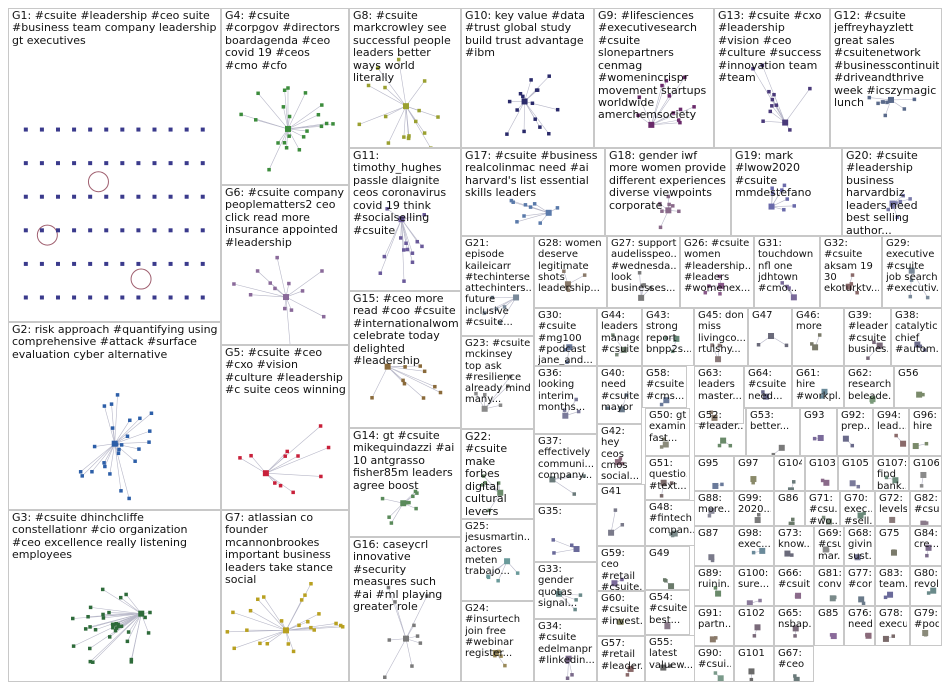 This screenshot has height=688, width=950. I want to click on group-label: G93, so click(814, 415).